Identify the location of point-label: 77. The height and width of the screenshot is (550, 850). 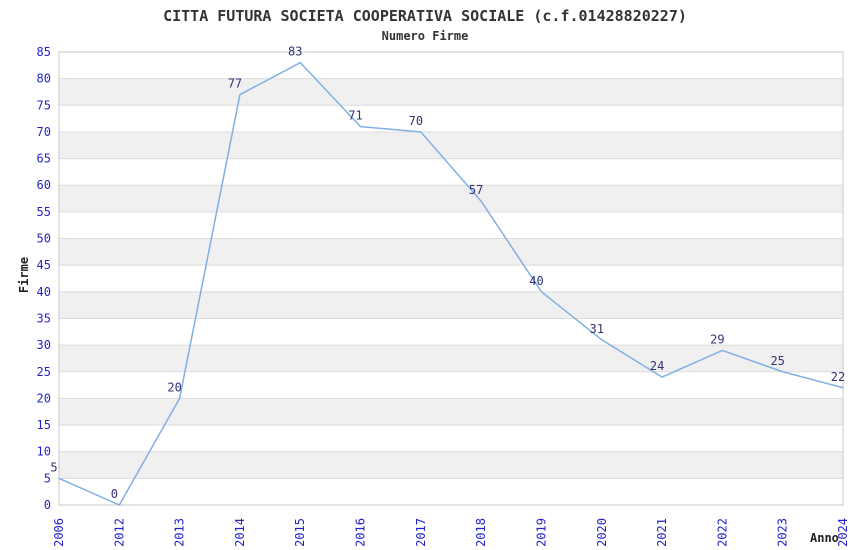
(235, 84).